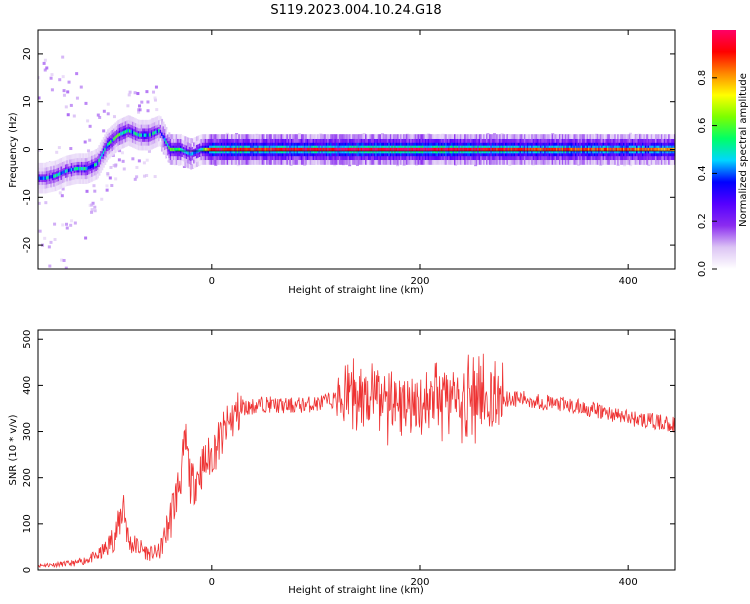 The height and width of the screenshot is (604, 750). I want to click on colorbar-tick-label: 0.2, so click(702, 221).